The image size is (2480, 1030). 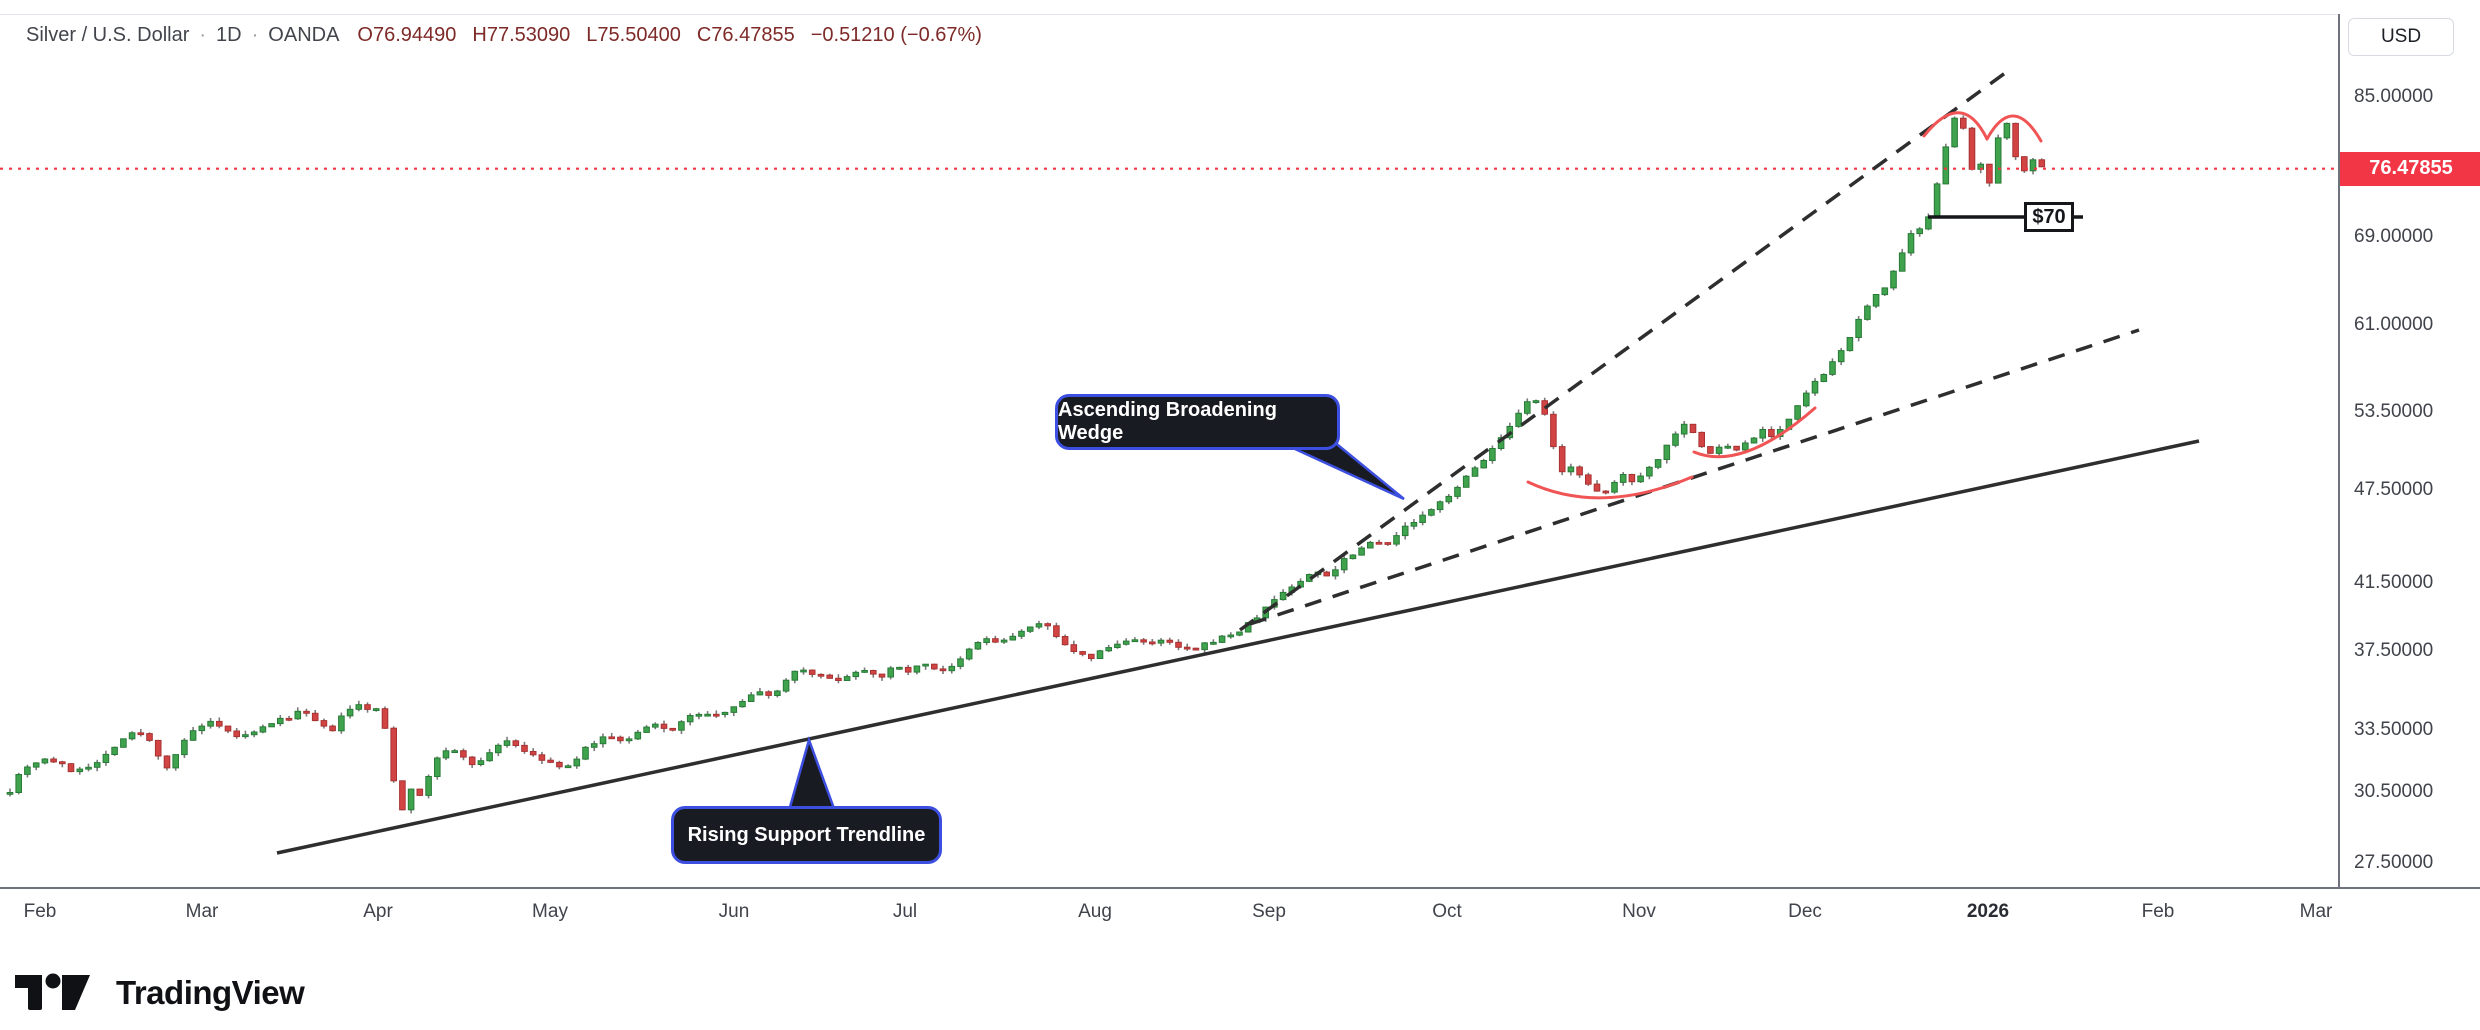 I want to click on current-price-label: 76.47855, so click(x=2410, y=168).